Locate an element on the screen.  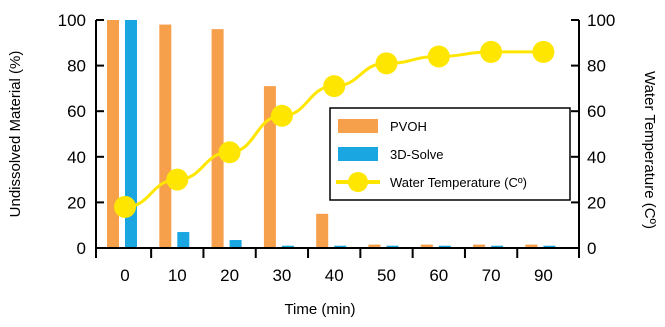
y-axis-right-title: Water Temperature (Cº) is located at coordinates (649, 150).